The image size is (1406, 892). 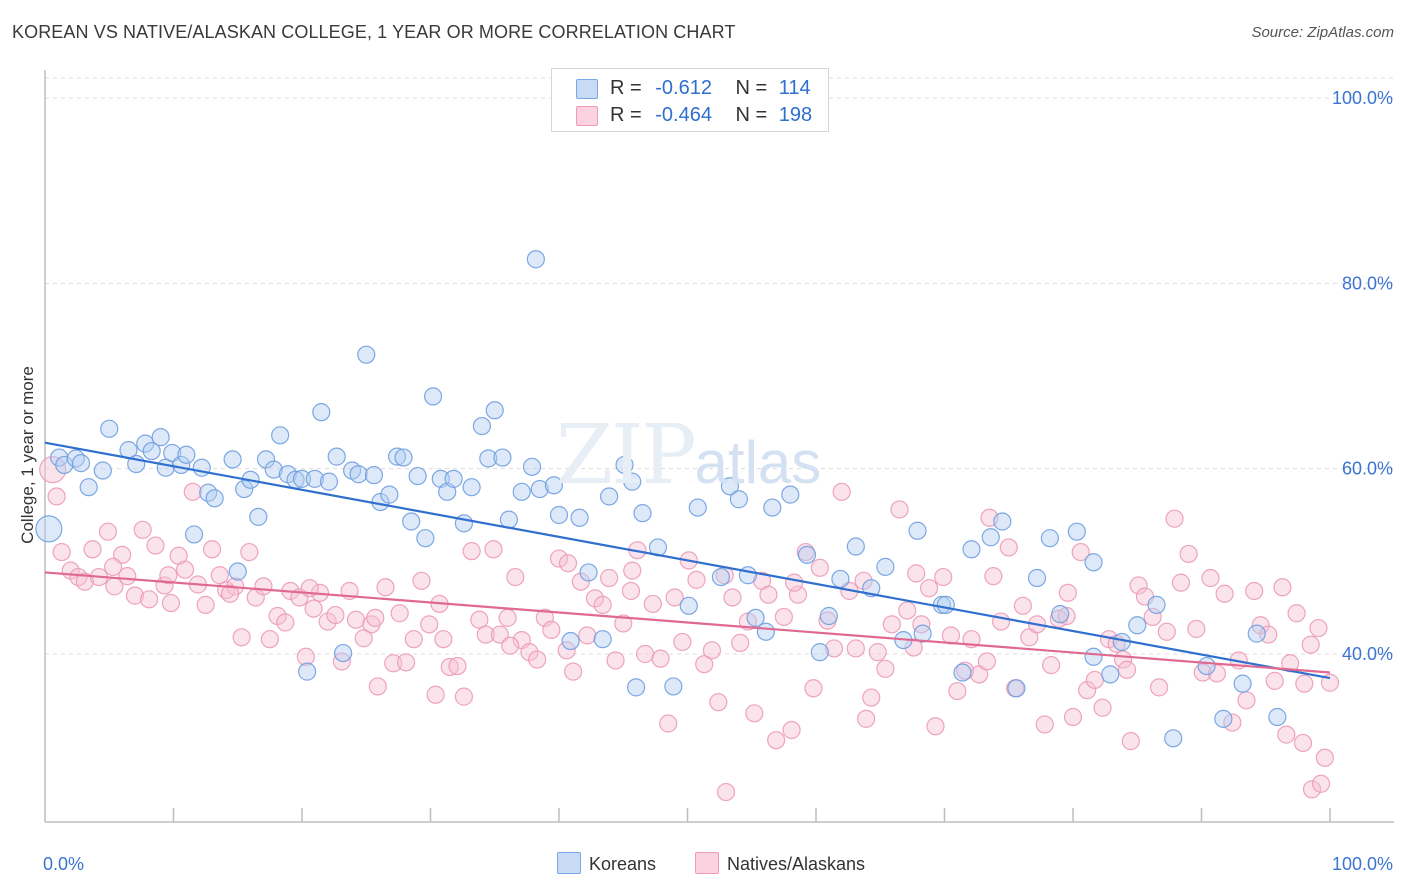 I want to click on koreans-swatch, so click(x=587, y=89).